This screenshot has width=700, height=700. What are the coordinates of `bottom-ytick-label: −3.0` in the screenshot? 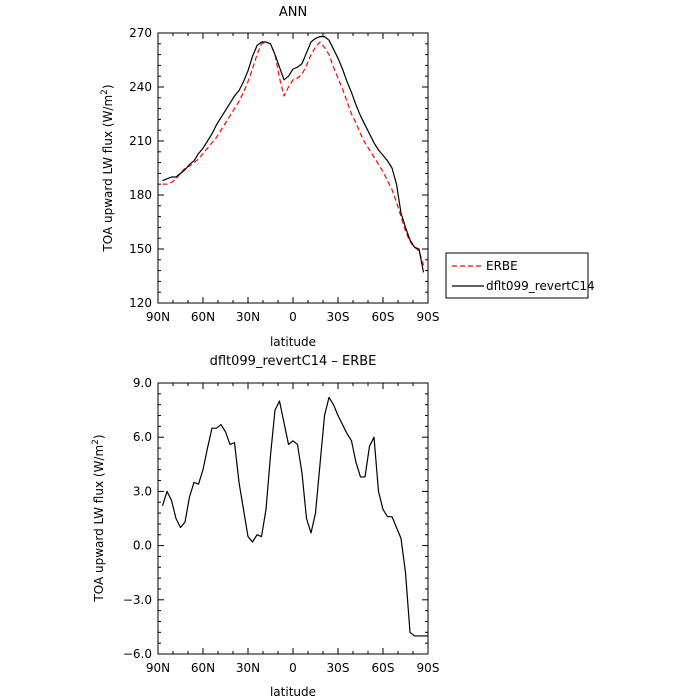 It's located at (137, 600).